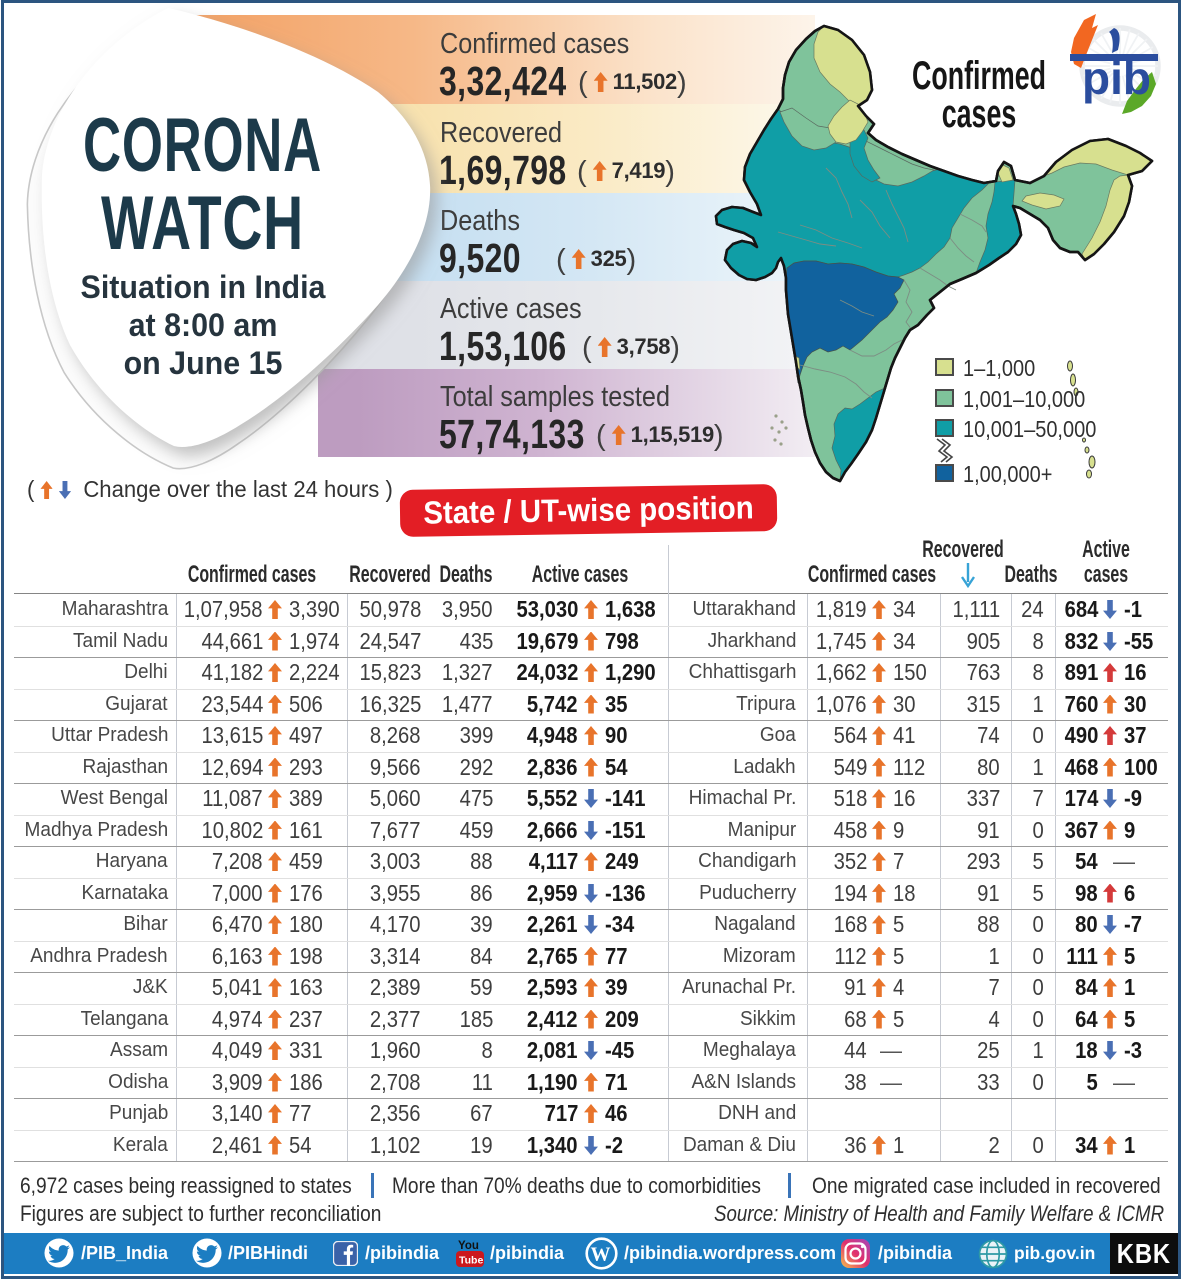 This screenshot has height=1280, width=1182. I want to click on svg-text: Tube, so click(471, 1261).